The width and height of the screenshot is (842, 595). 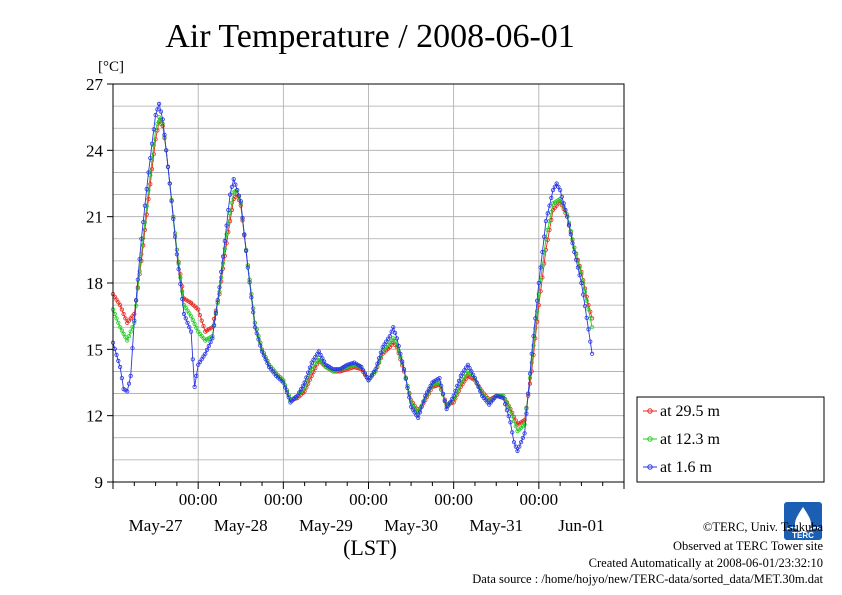 What do you see at coordinates (370, 36) in the screenshot?
I see `chart-title: Air Temperature / 2008-06-01` at bounding box center [370, 36].